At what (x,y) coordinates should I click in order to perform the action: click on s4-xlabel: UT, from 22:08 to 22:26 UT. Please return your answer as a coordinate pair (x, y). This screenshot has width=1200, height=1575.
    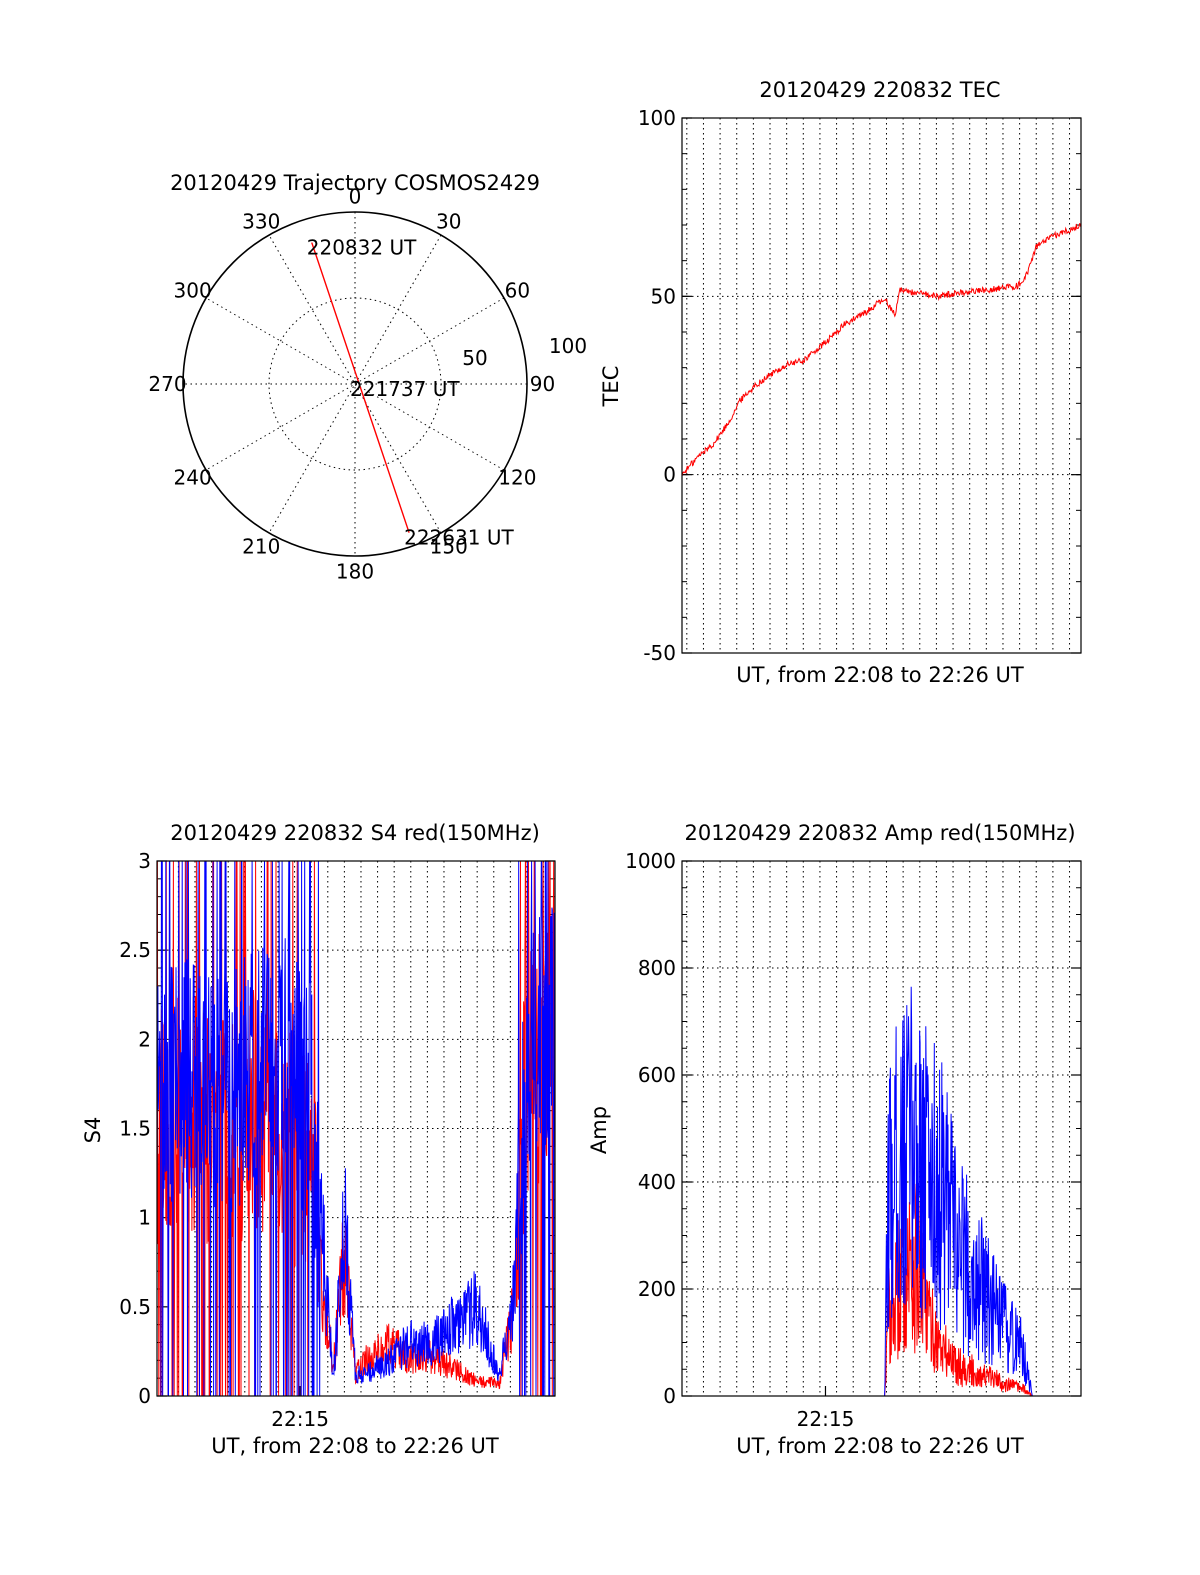
    Looking at the image, I should click on (355, 1446).